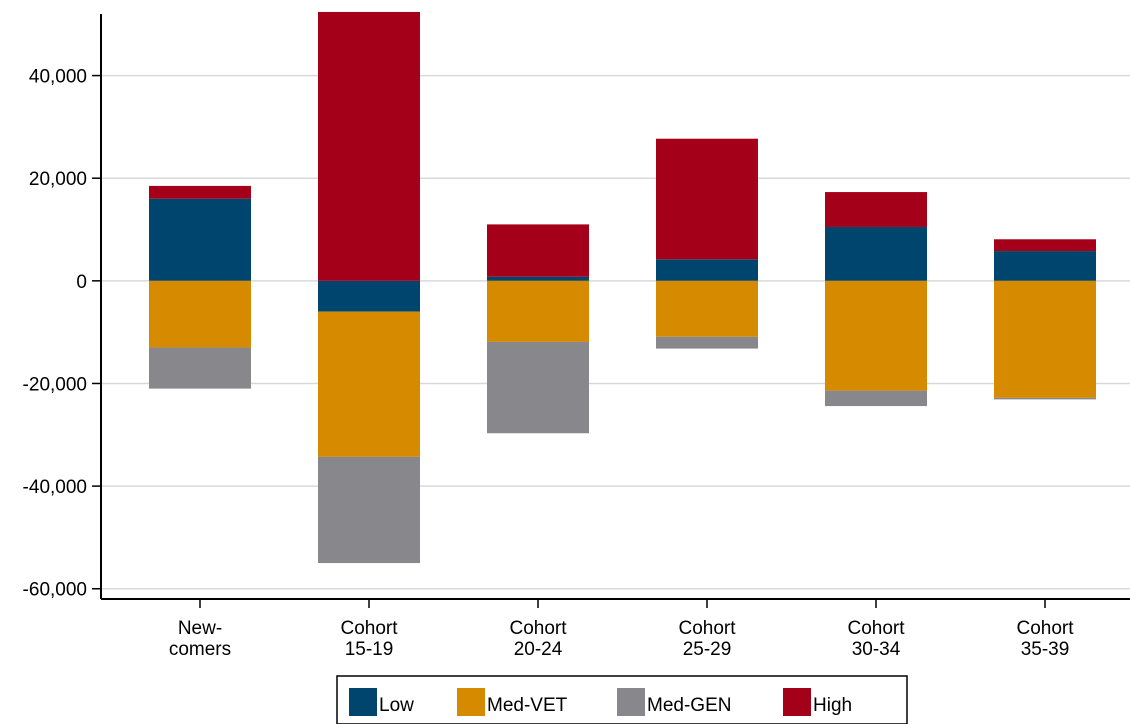 The width and height of the screenshot is (1130, 724). What do you see at coordinates (58, 179) in the screenshot?
I see `y-tick-label: 20,000` at bounding box center [58, 179].